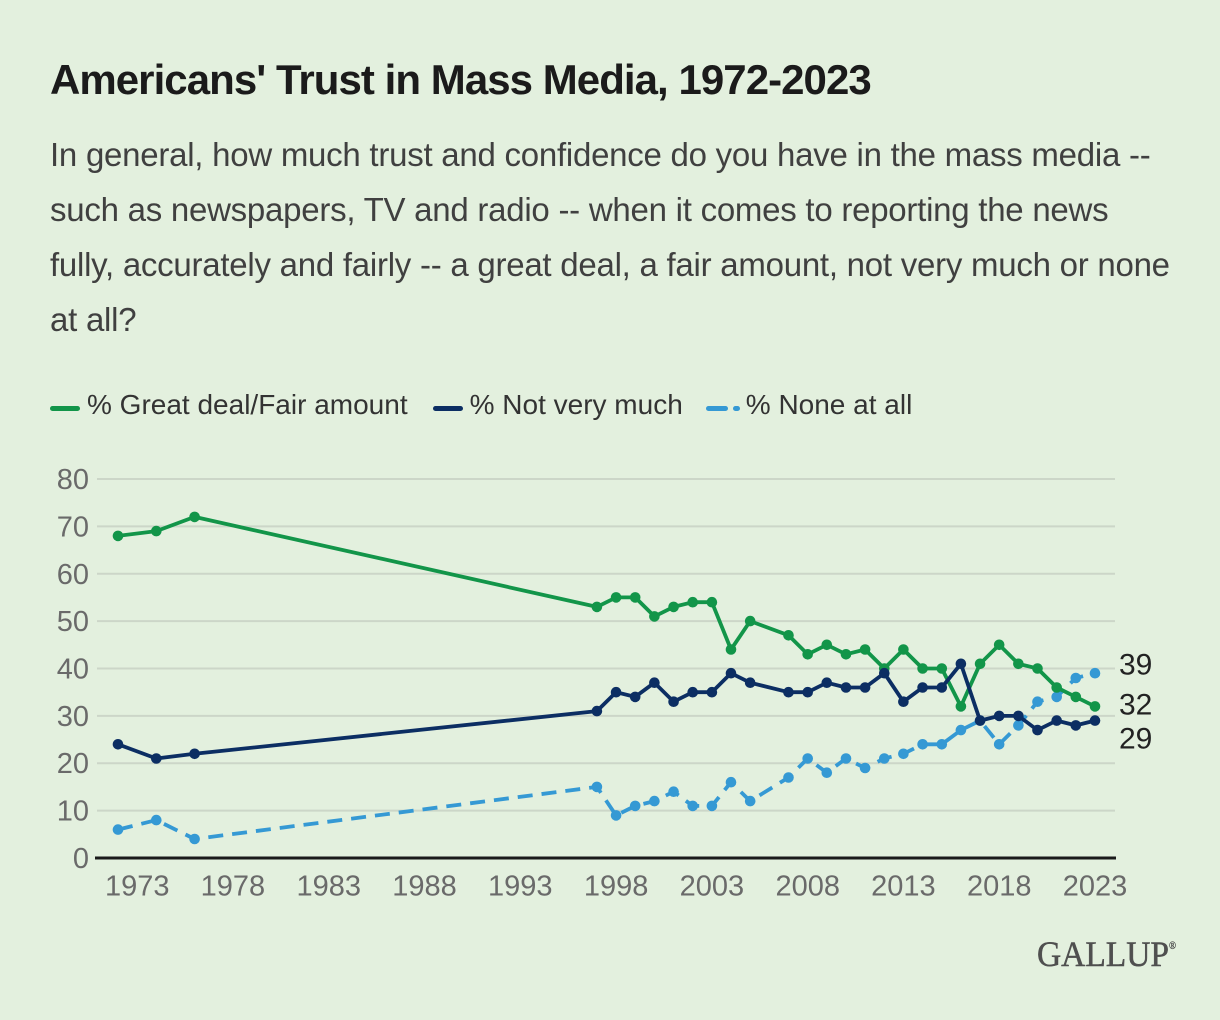 The width and height of the screenshot is (1220, 1020). I want to click on svg-text: 40, so click(73, 670).